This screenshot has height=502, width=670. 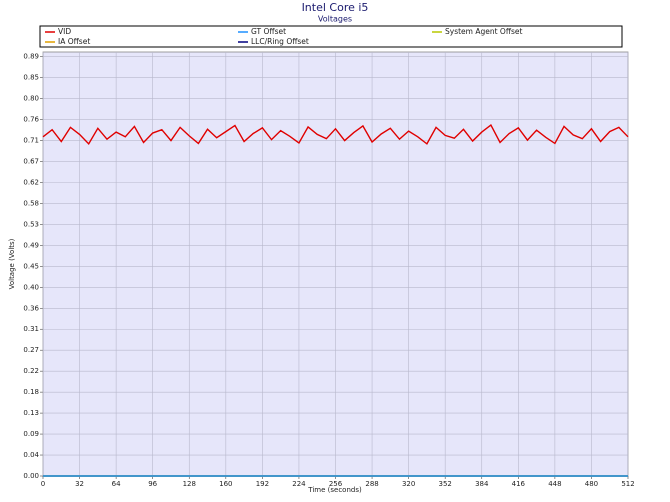 What do you see at coordinates (64, 31) in the screenshot?
I see `legend-label: VID` at bounding box center [64, 31].